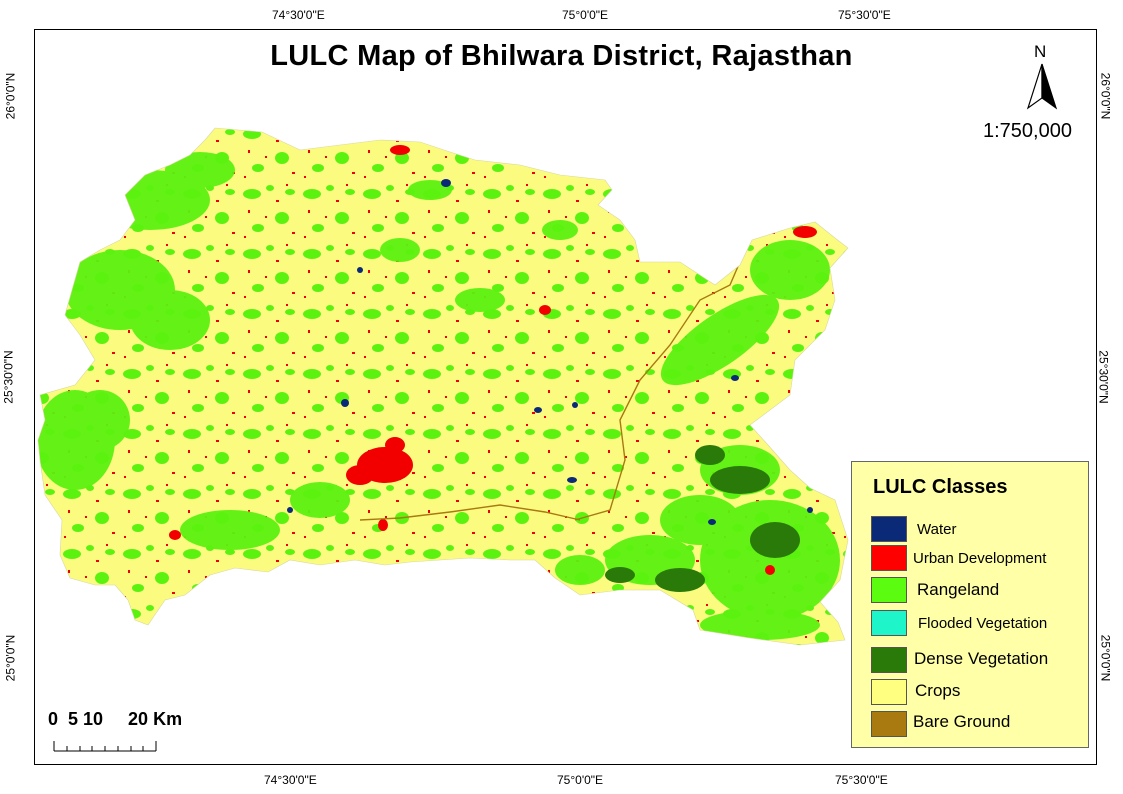 The width and height of the screenshot is (1123, 794). Describe the element at coordinates (958, 589) in the screenshot. I see `legend-label: Rangeland` at that location.